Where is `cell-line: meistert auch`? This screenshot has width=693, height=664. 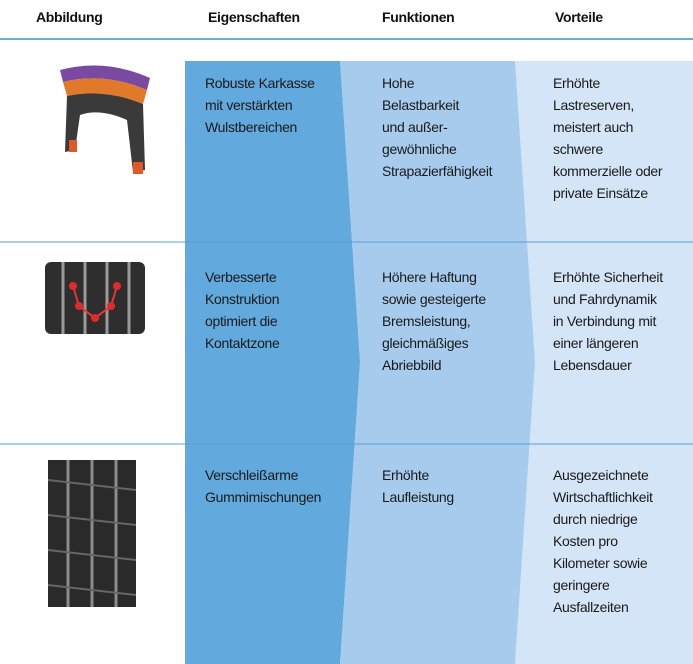 cell-line: meistert auch is located at coordinates (593, 127).